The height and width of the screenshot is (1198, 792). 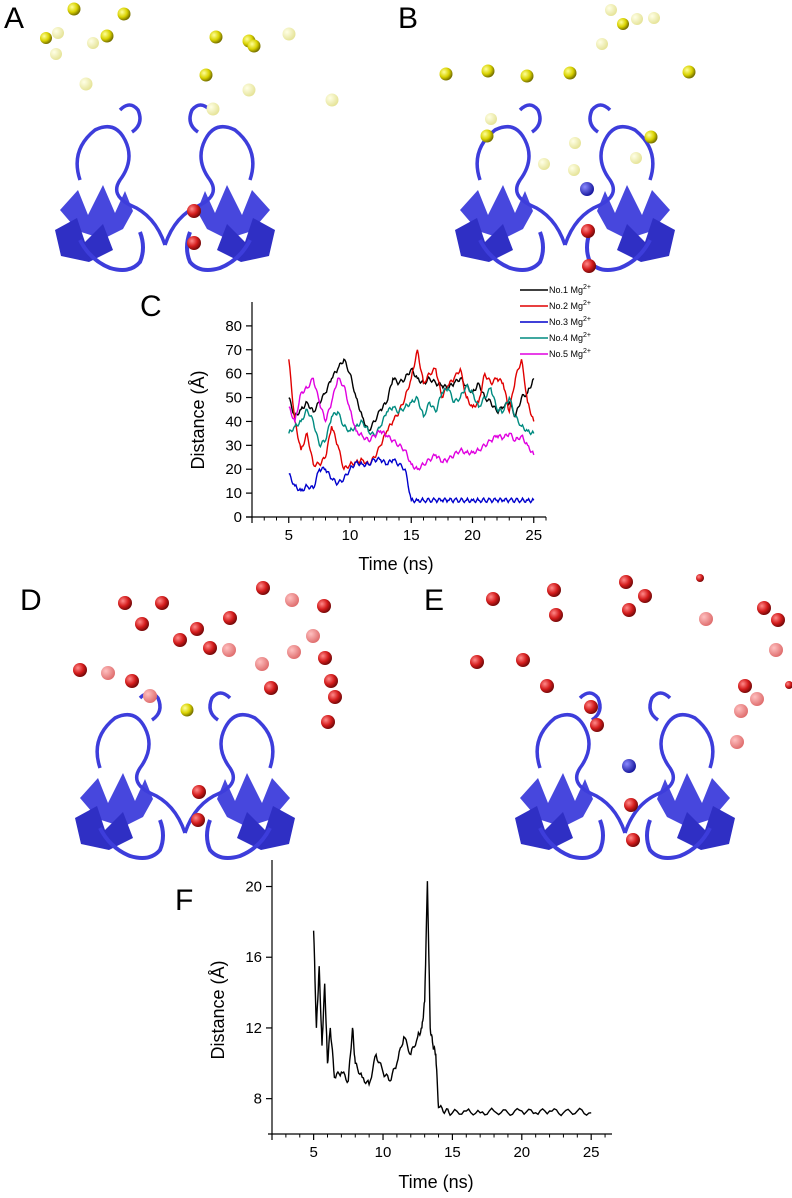 I want to click on panel-label-e: E, so click(x=434, y=600).